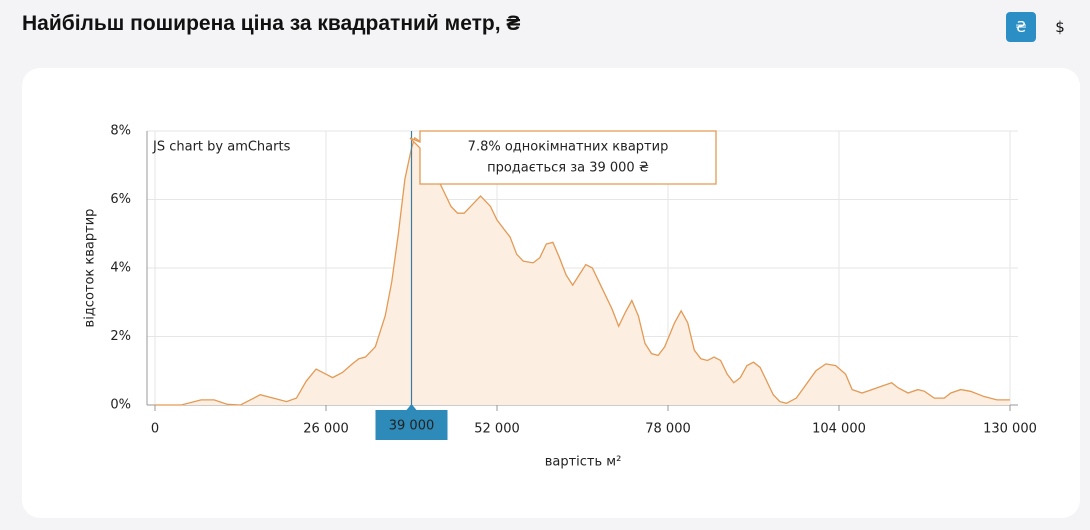  What do you see at coordinates (326, 429) in the screenshot?
I see `x-tick-label: 26 000` at bounding box center [326, 429].